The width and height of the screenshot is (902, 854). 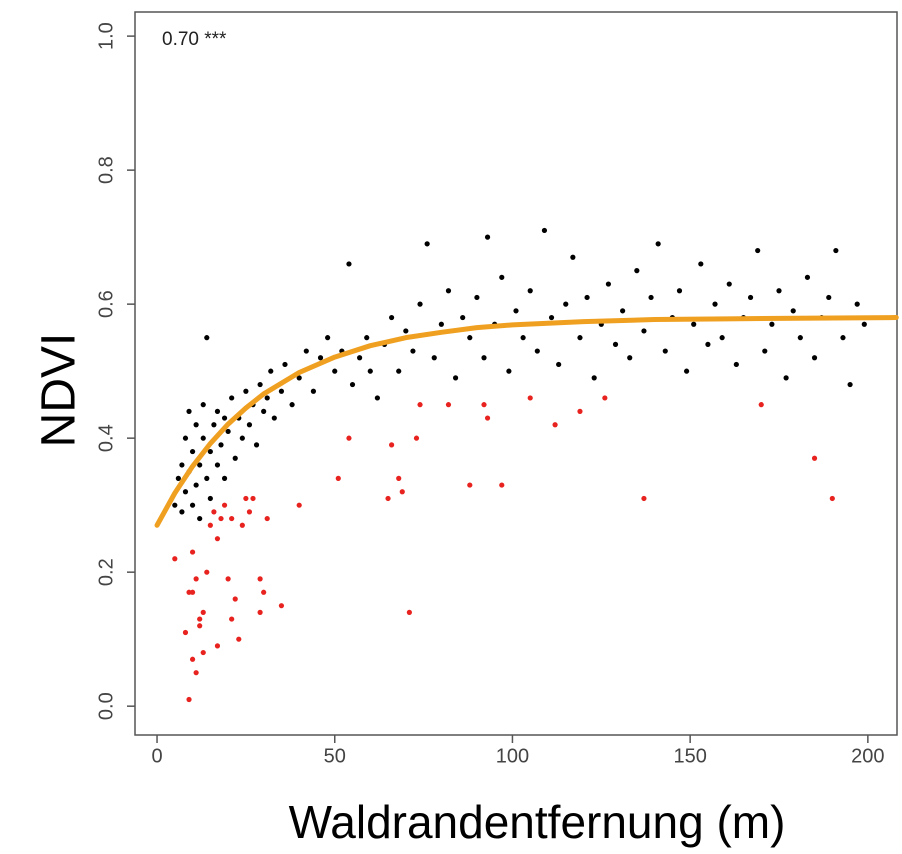 I want to click on x-tick-label: 0, so click(x=156, y=756).